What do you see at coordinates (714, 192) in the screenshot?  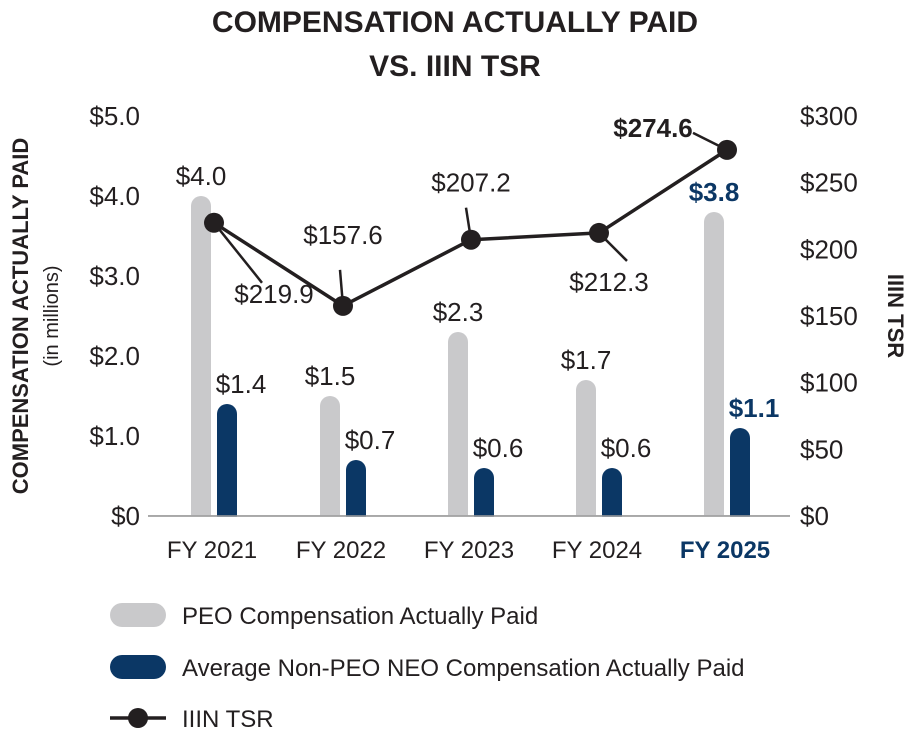 I see `peo-bar-value-label: $3.8` at bounding box center [714, 192].